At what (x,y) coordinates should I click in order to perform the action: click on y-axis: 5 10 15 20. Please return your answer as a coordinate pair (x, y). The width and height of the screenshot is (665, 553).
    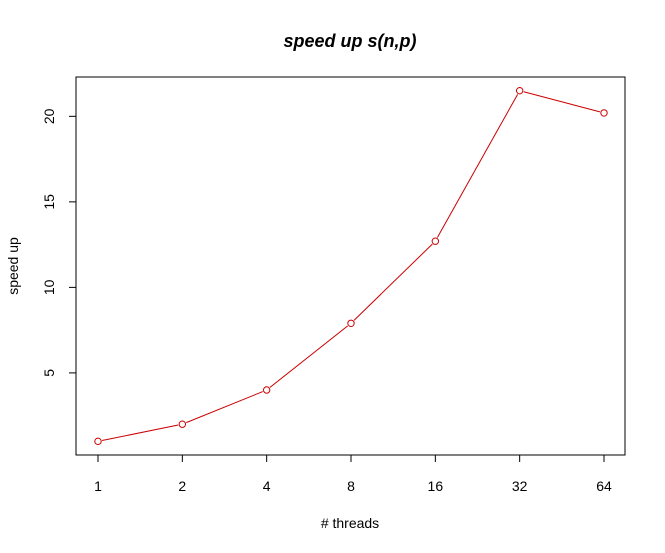
    Looking at the image, I should click on (59, 242).